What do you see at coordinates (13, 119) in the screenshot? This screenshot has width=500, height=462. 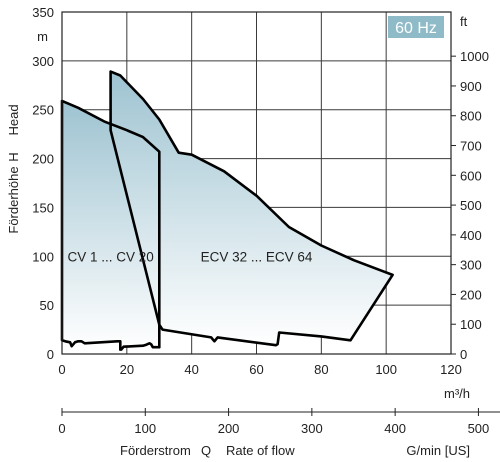 I see `y-caption-en: Head` at bounding box center [13, 119].